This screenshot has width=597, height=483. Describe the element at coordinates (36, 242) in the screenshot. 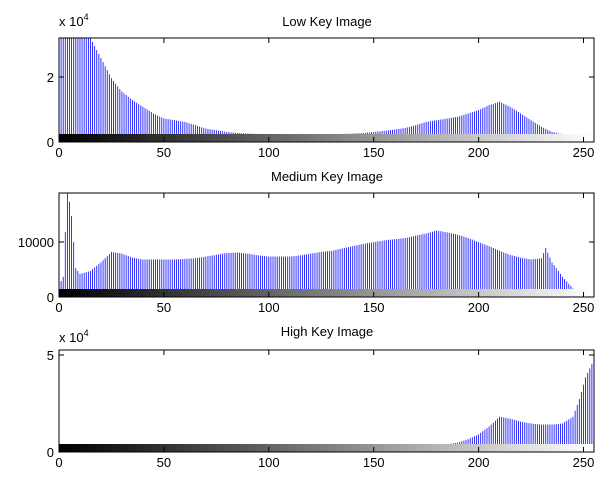

I see `y-tick-label: 10000` at that location.